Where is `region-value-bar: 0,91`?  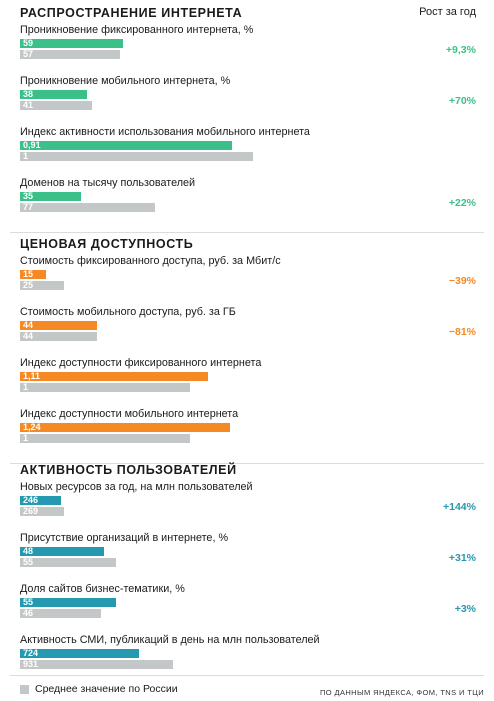
region-value-bar: 0,91 is located at coordinates (126, 145).